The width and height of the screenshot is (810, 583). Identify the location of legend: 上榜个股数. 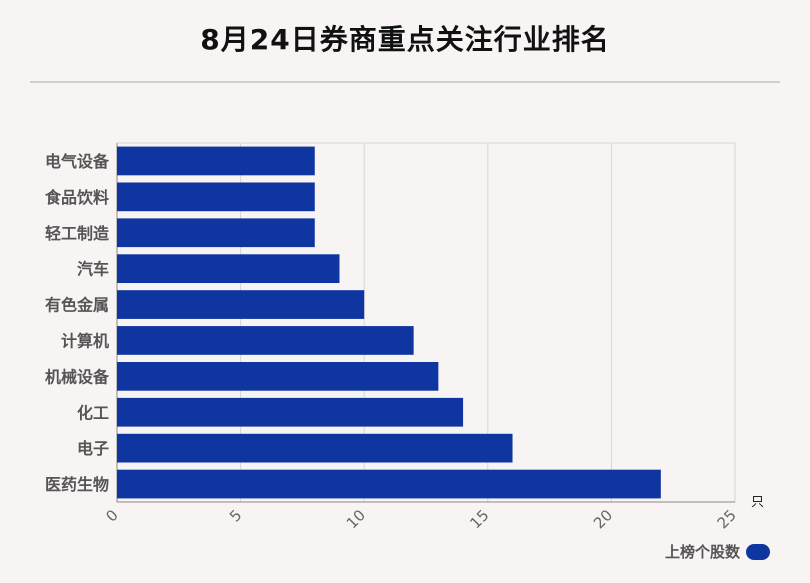
(717, 551).